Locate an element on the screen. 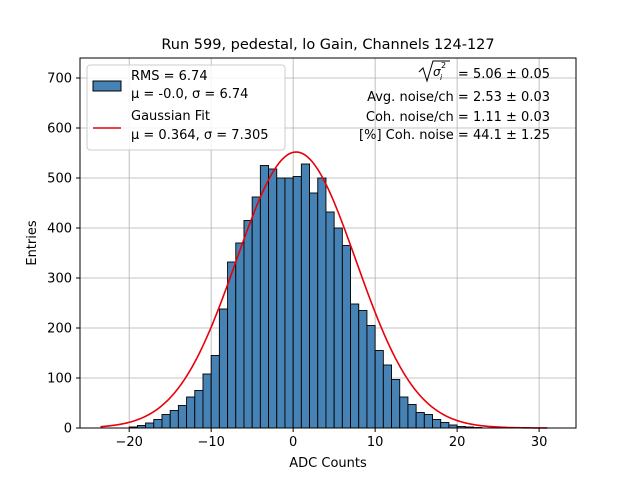 This screenshot has width=640, height=480. avg-noise-annotation: Avg. noise/ch = 2.53 ± 0.03 is located at coordinates (458, 97).